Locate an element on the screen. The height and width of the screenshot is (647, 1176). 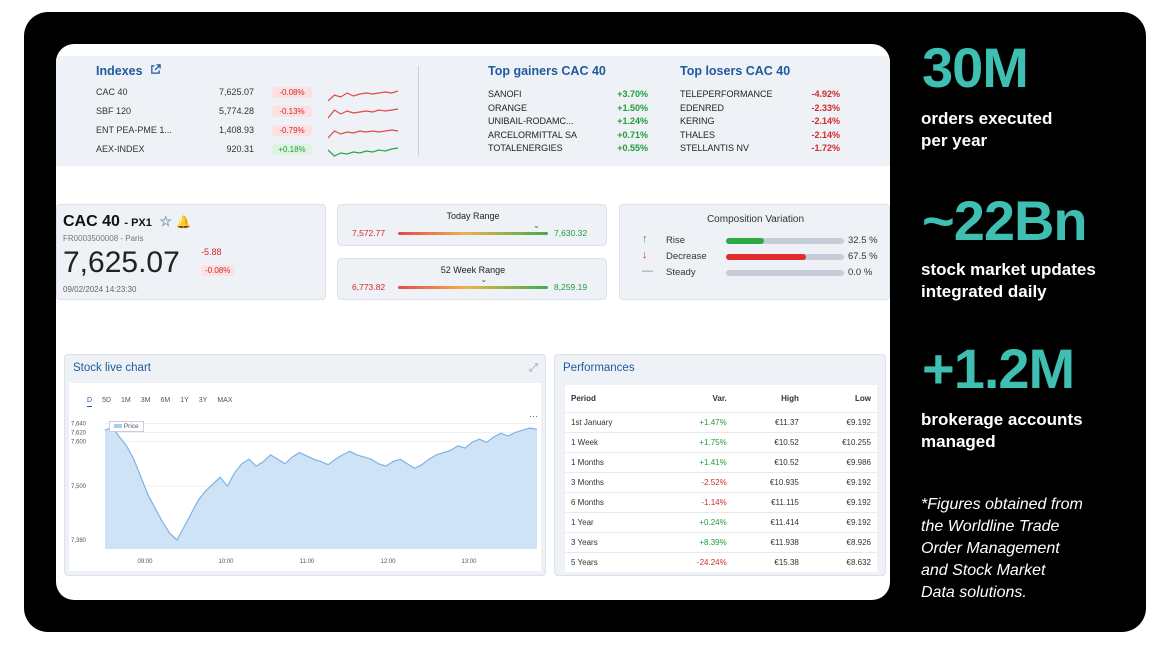
mover-name: SANOFI is located at coordinates (505, 94).